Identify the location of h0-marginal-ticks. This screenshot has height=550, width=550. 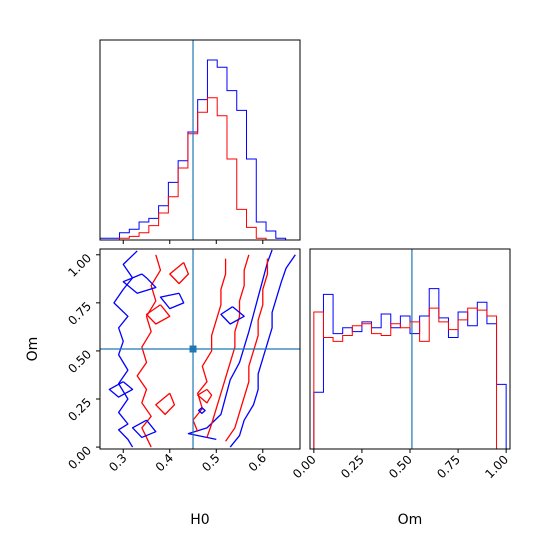
(193, 242).